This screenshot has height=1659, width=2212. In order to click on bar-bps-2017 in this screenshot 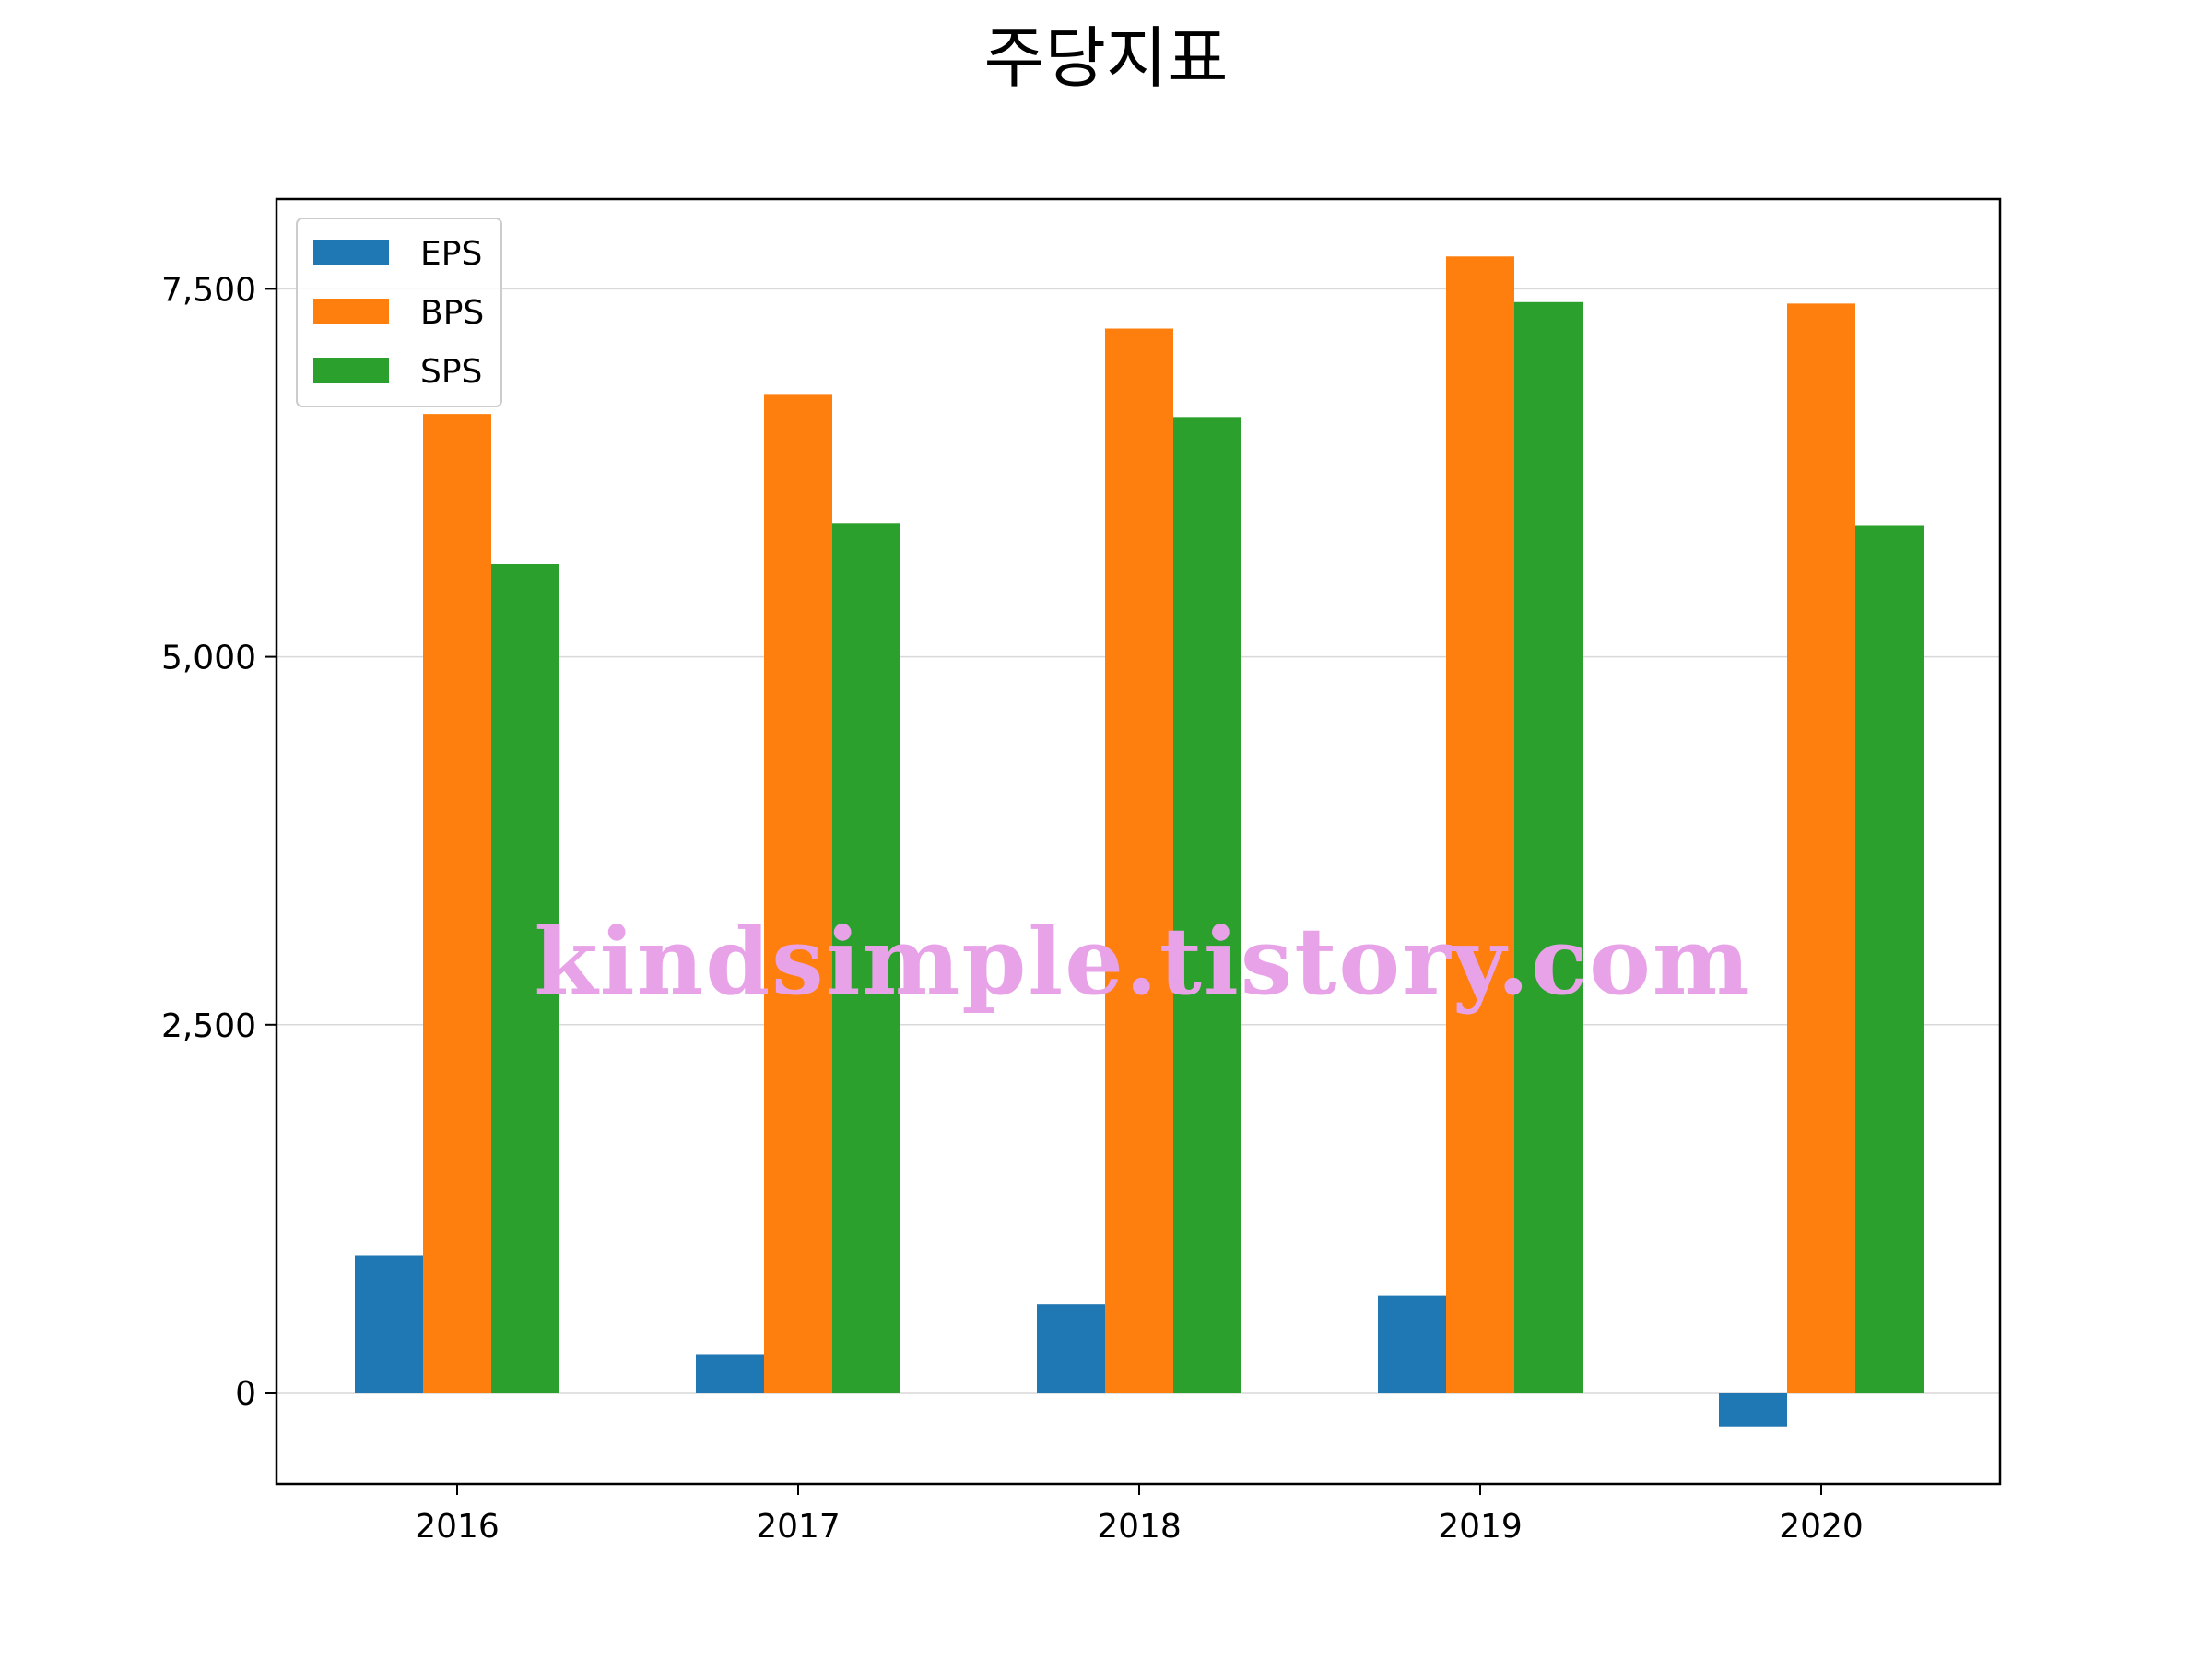, I will do `click(798, 893)`.